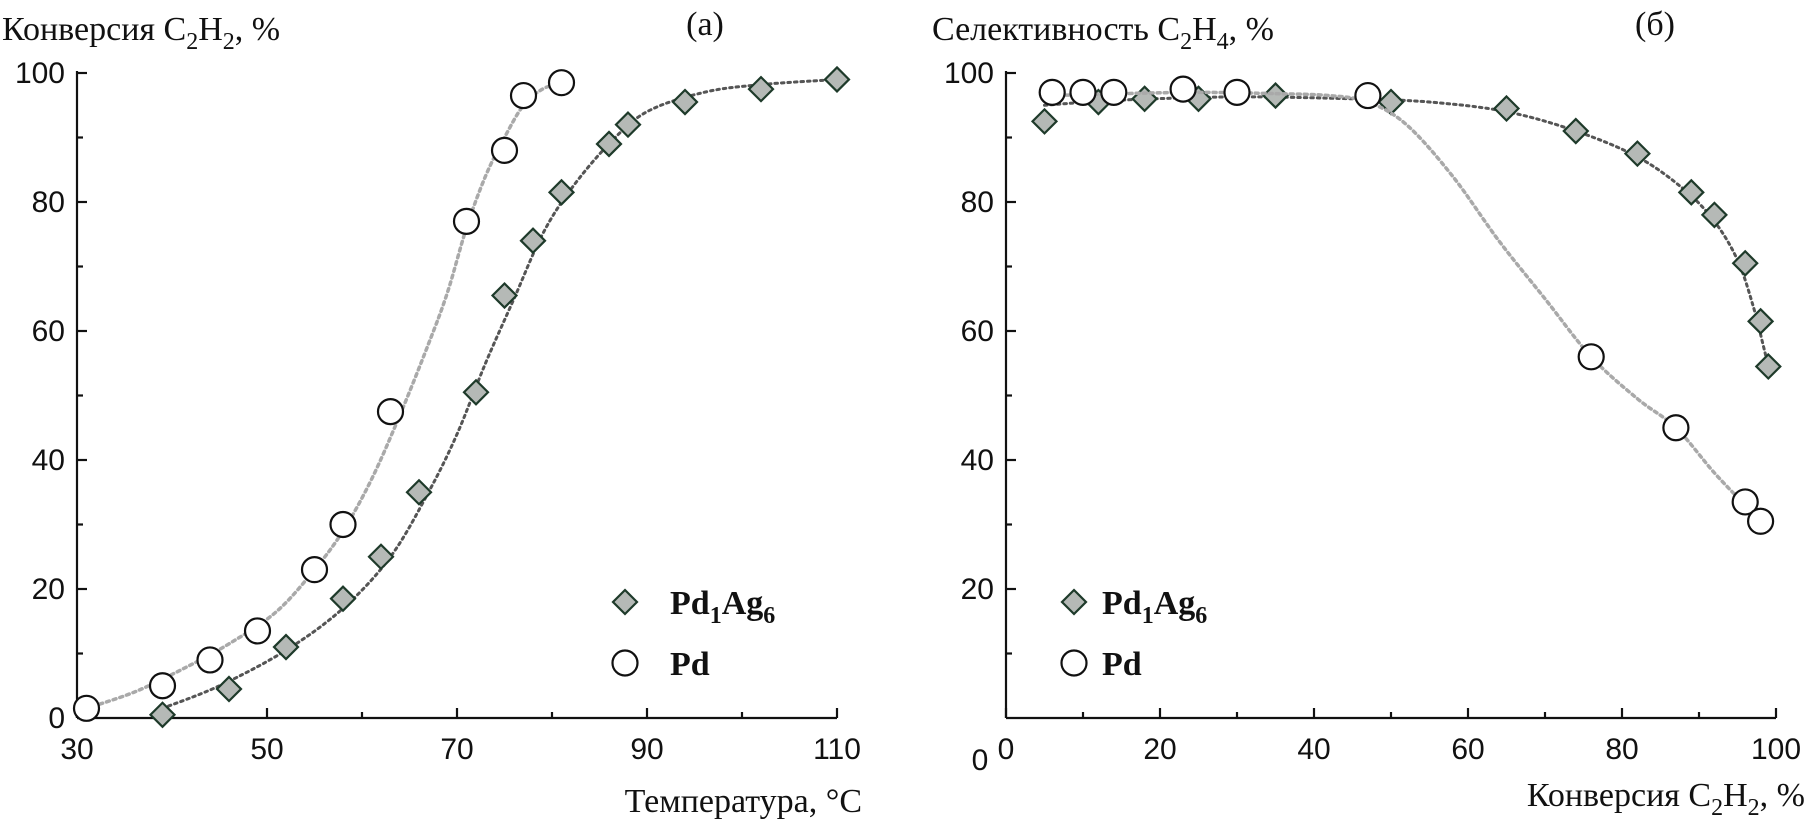 The height and width of the screenshot is (836, 1810). I want to click on panel-label: (б), so click(1655, 24).